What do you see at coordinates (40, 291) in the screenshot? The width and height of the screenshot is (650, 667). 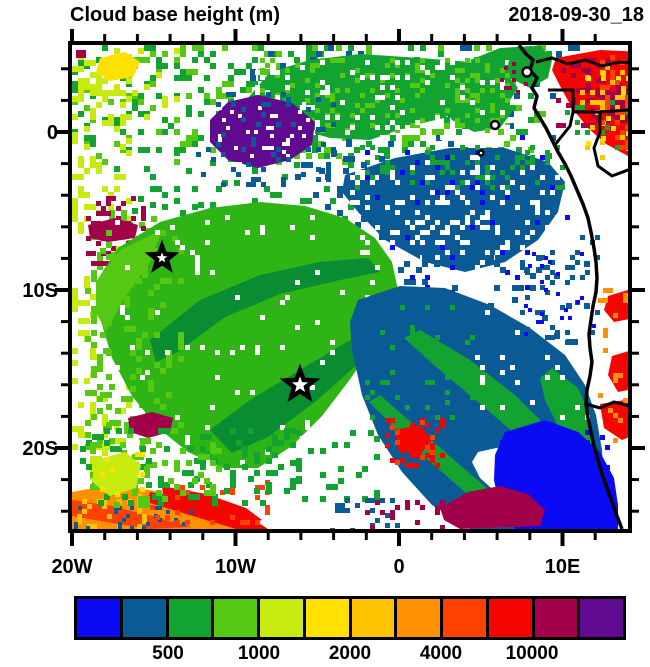 I see `y-tick-label: 10S` at bounding box center [40, 291].